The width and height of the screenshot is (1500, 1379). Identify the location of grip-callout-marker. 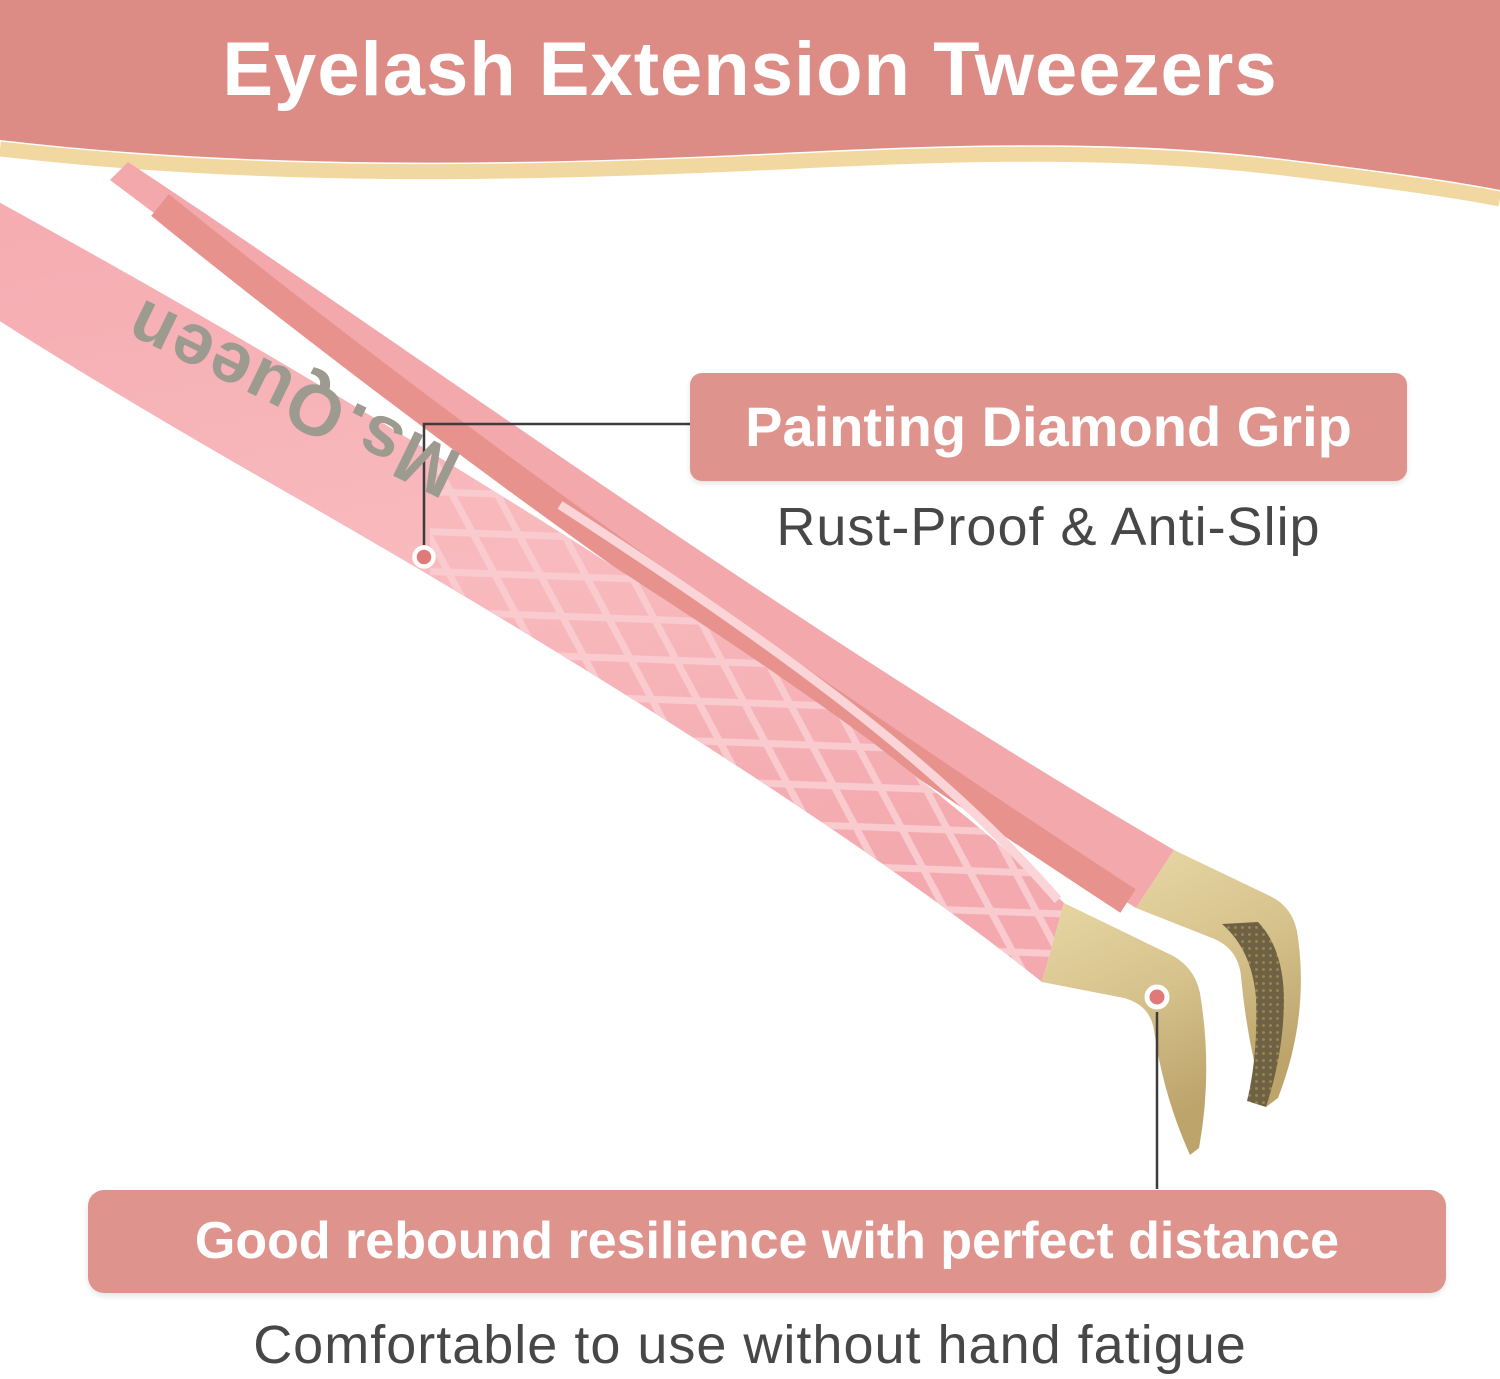
(424, 557).